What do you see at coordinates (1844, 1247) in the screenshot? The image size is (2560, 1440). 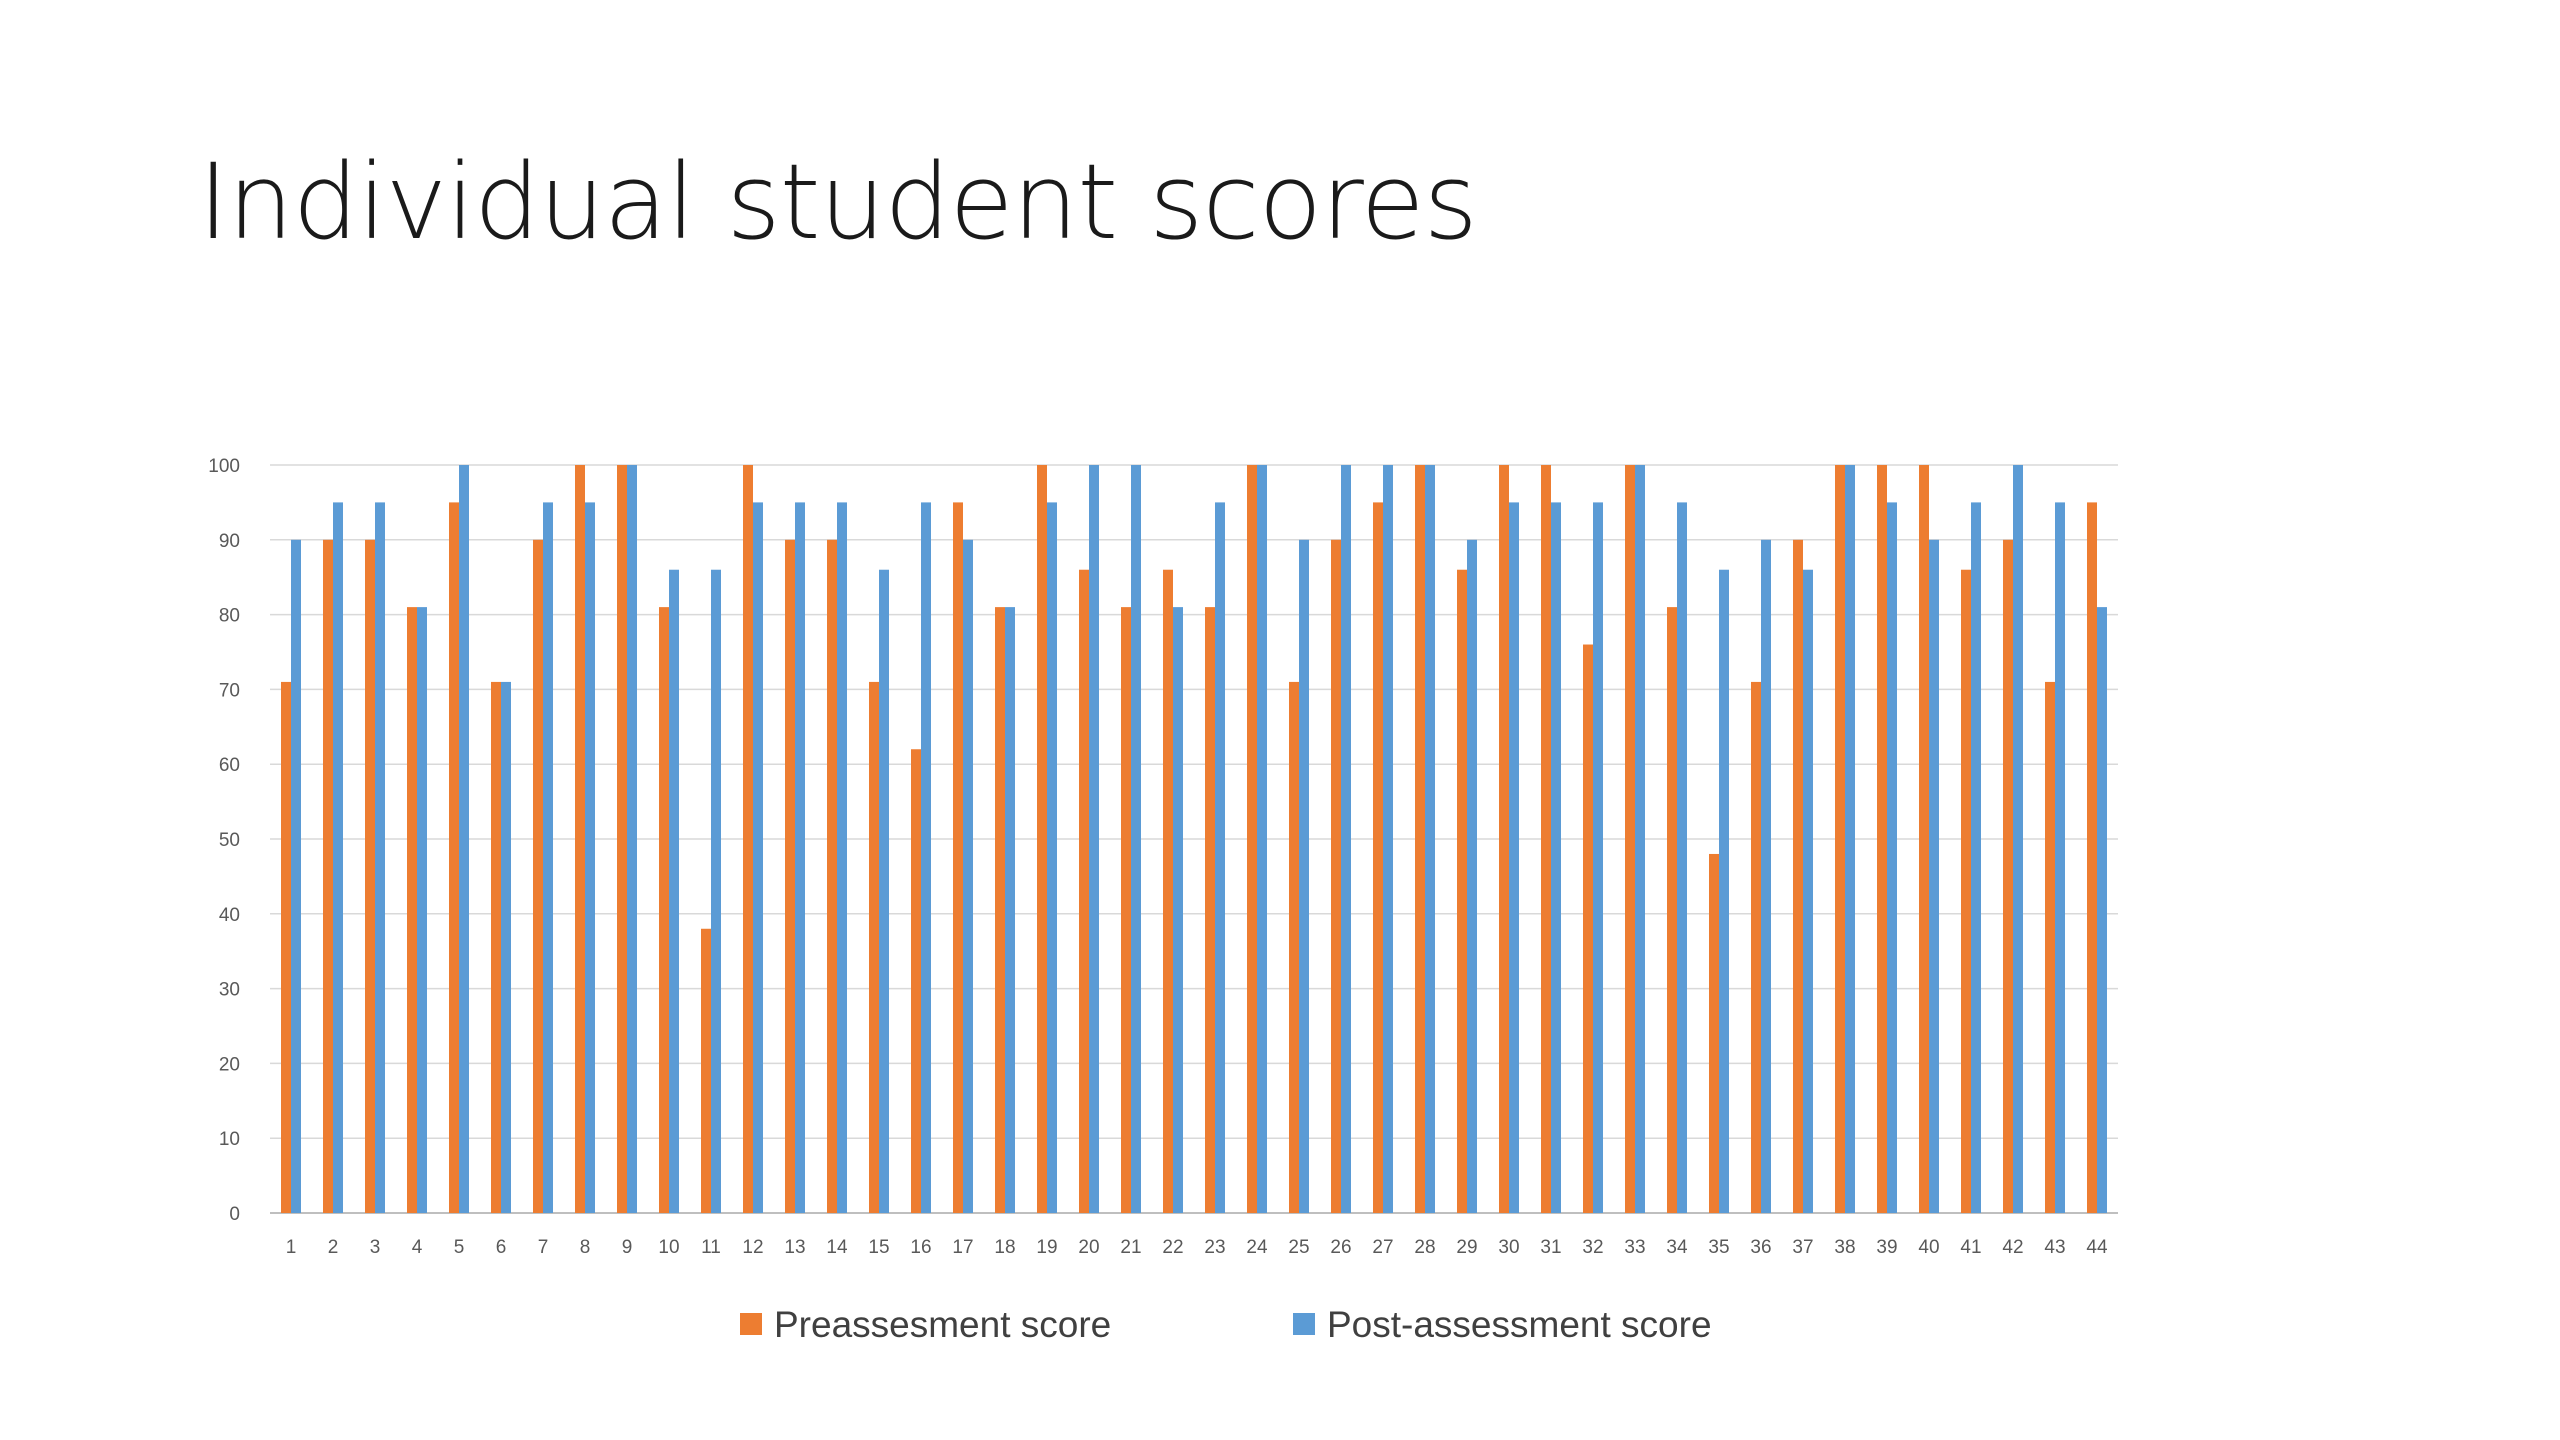 I see `x-tick-label: 38` at bounding box center [1844, 1247].